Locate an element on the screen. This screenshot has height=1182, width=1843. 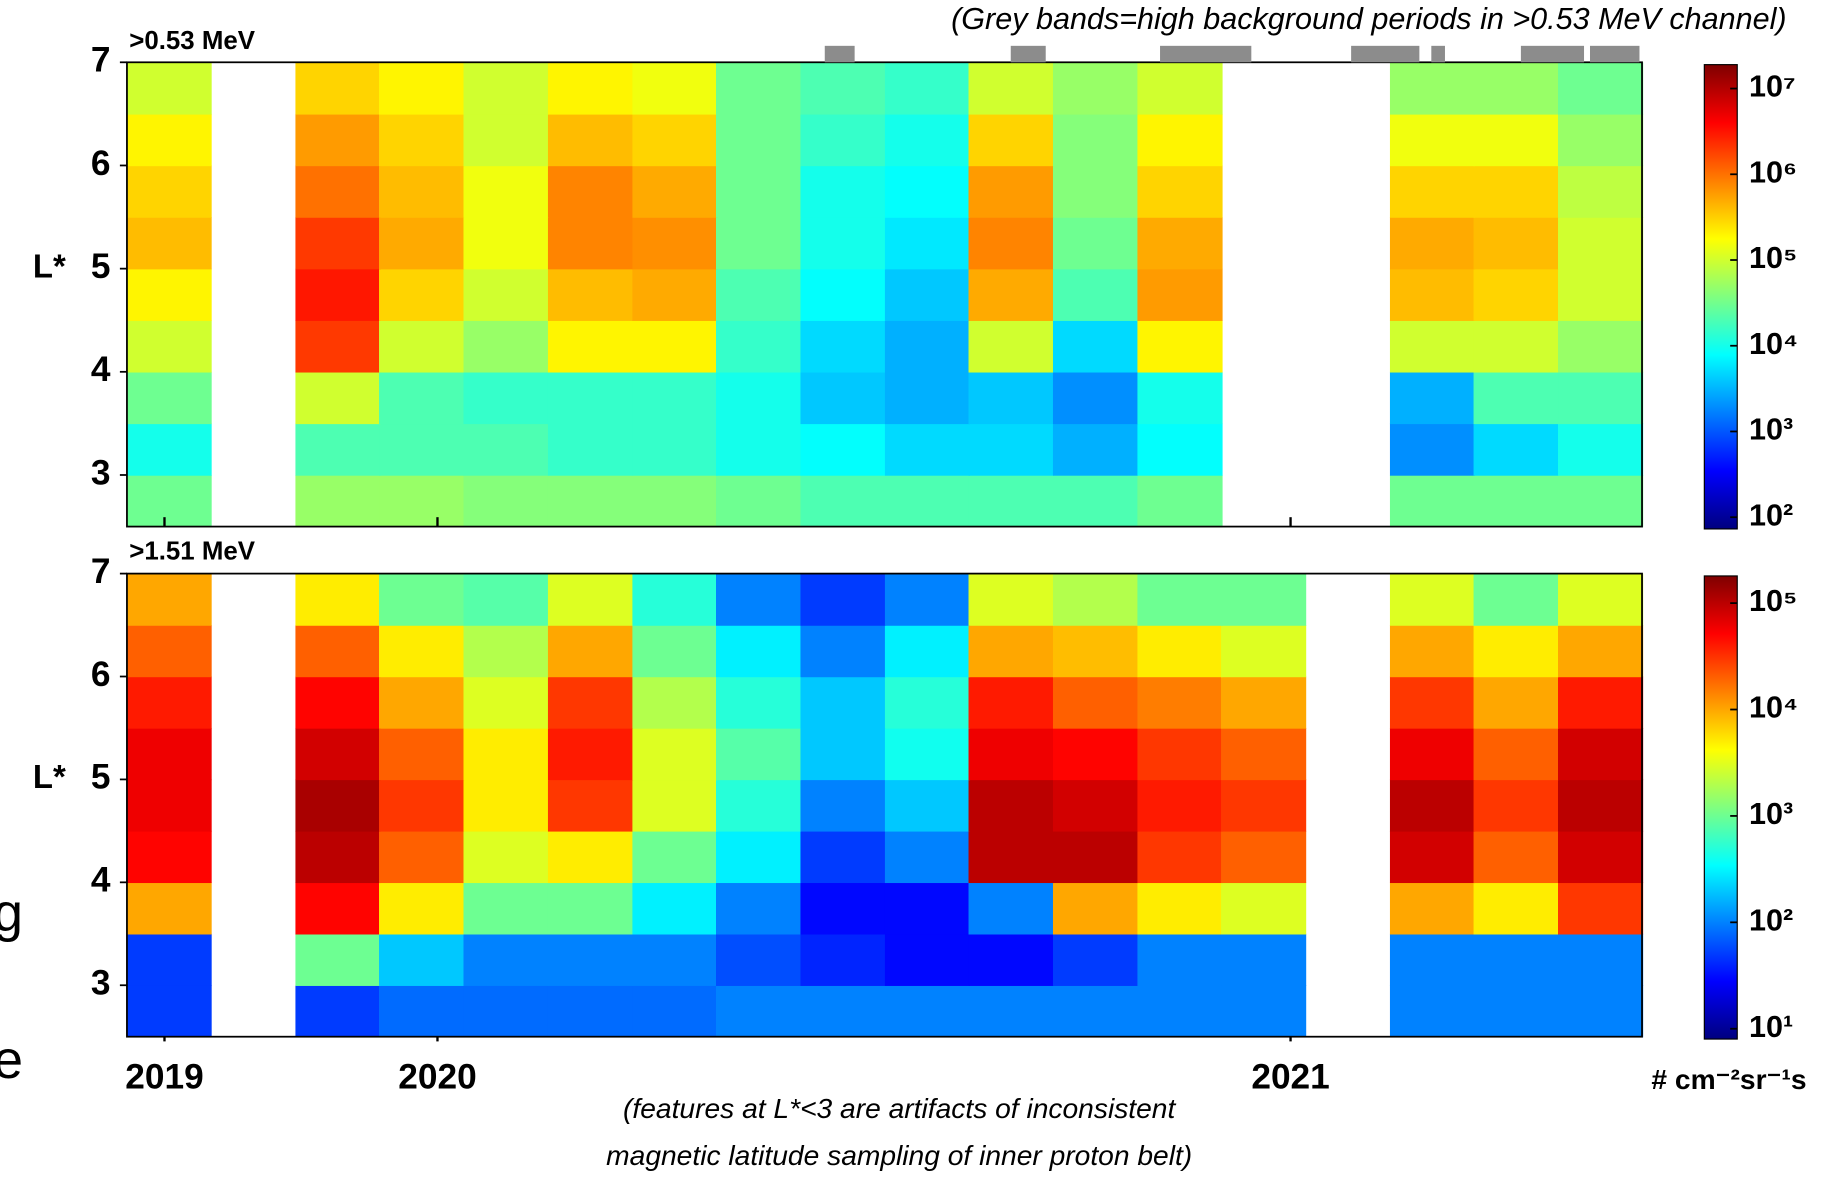
colorbar is located at coordinates (1720, 807).